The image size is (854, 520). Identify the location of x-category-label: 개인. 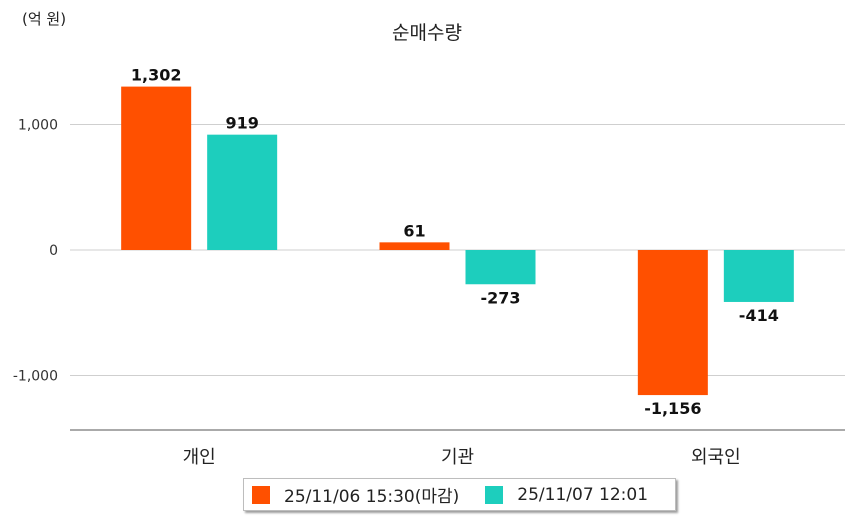
(199, 457).